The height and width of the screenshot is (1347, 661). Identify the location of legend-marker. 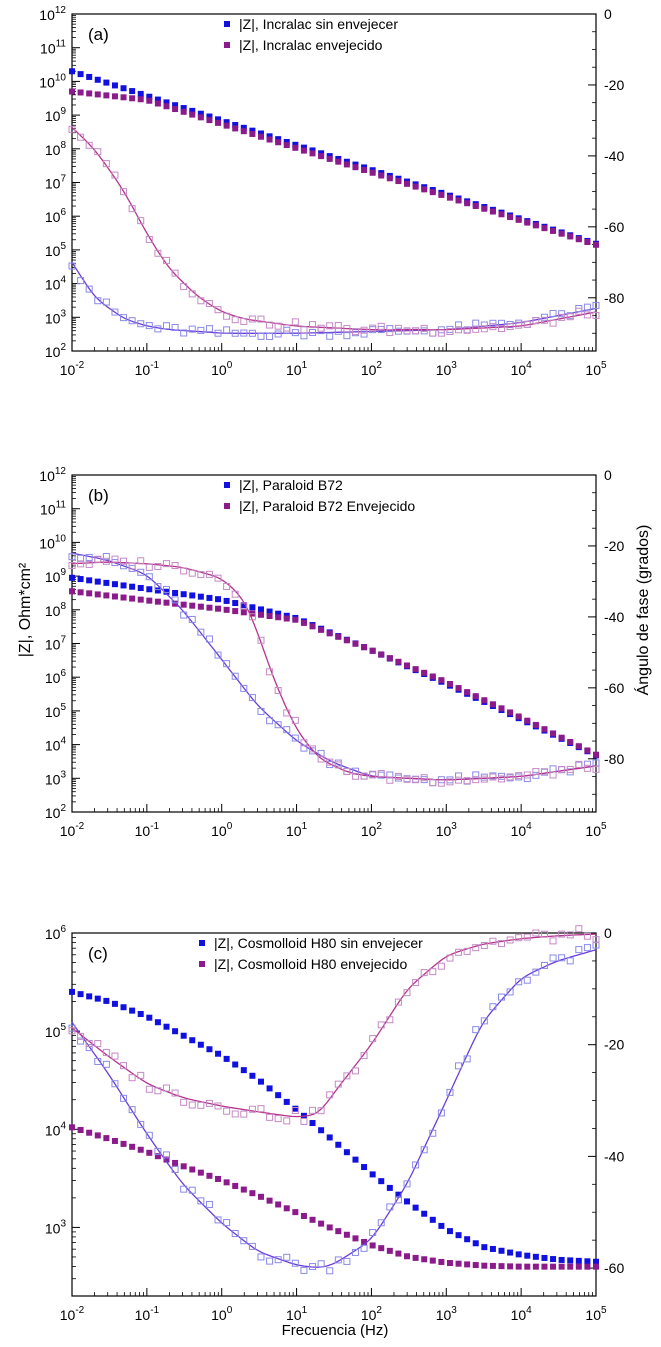
(227, 506).